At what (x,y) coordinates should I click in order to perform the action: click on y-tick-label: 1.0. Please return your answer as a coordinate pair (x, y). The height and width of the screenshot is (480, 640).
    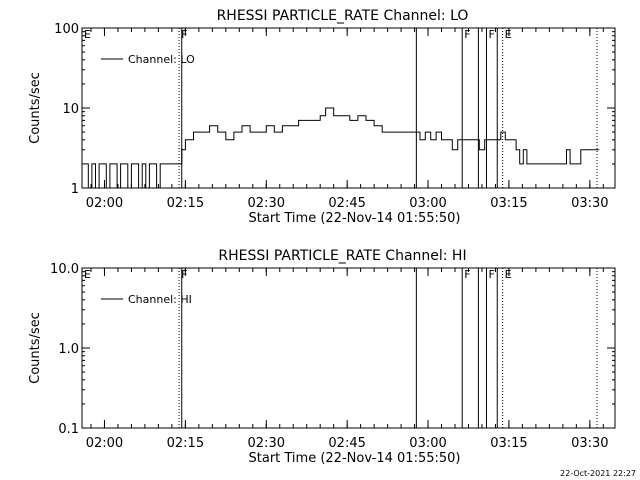
    Looking at the image, I should click on (68, 349).